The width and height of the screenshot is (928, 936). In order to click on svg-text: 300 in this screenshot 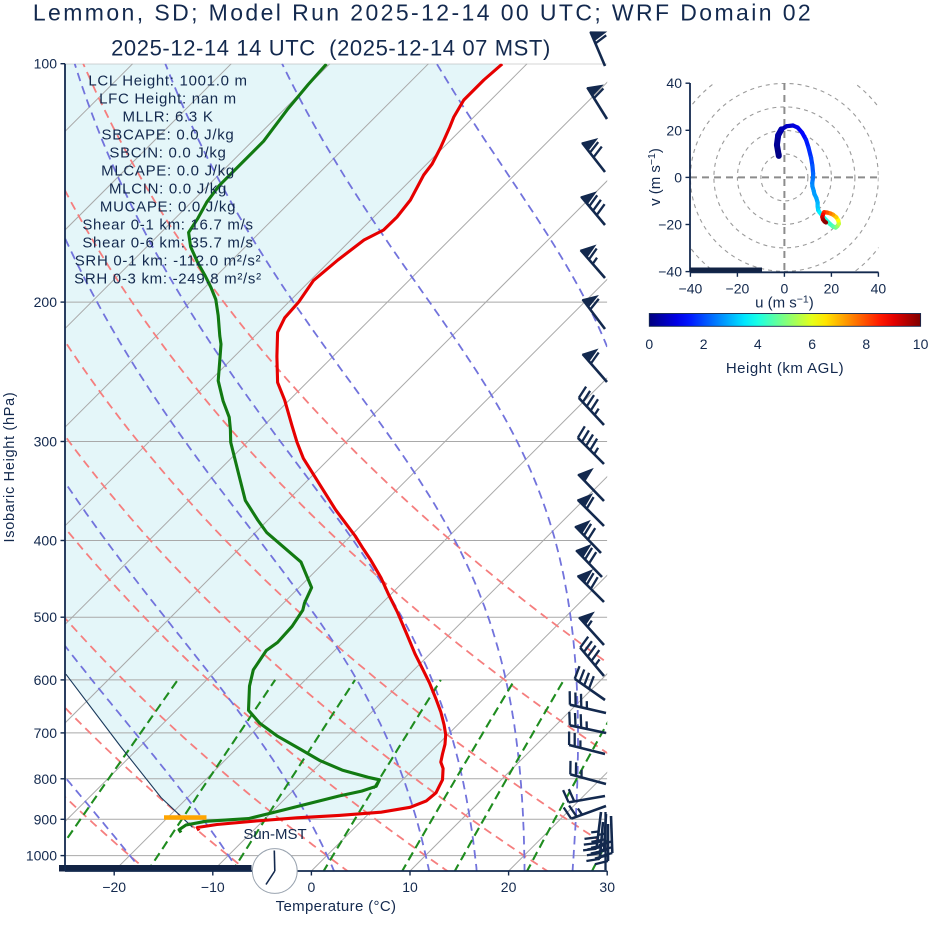, I will do `click(46, 442)`.